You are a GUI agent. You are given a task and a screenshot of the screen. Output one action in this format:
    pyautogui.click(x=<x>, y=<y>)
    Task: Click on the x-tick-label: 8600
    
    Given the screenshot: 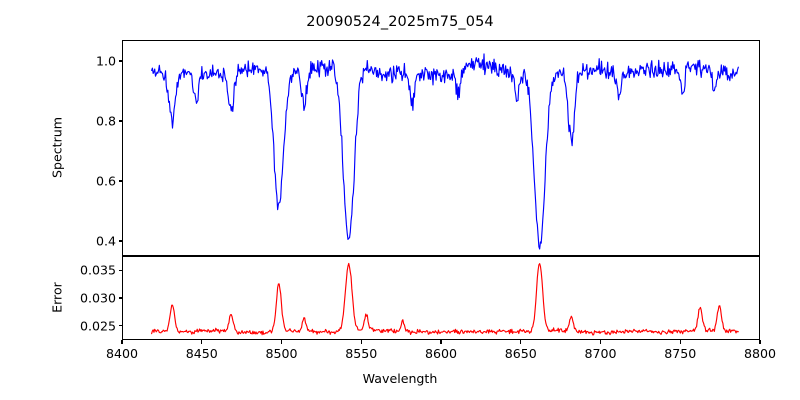 What is the action you would take?
    pyautogui.click(x=441, y=353)
    